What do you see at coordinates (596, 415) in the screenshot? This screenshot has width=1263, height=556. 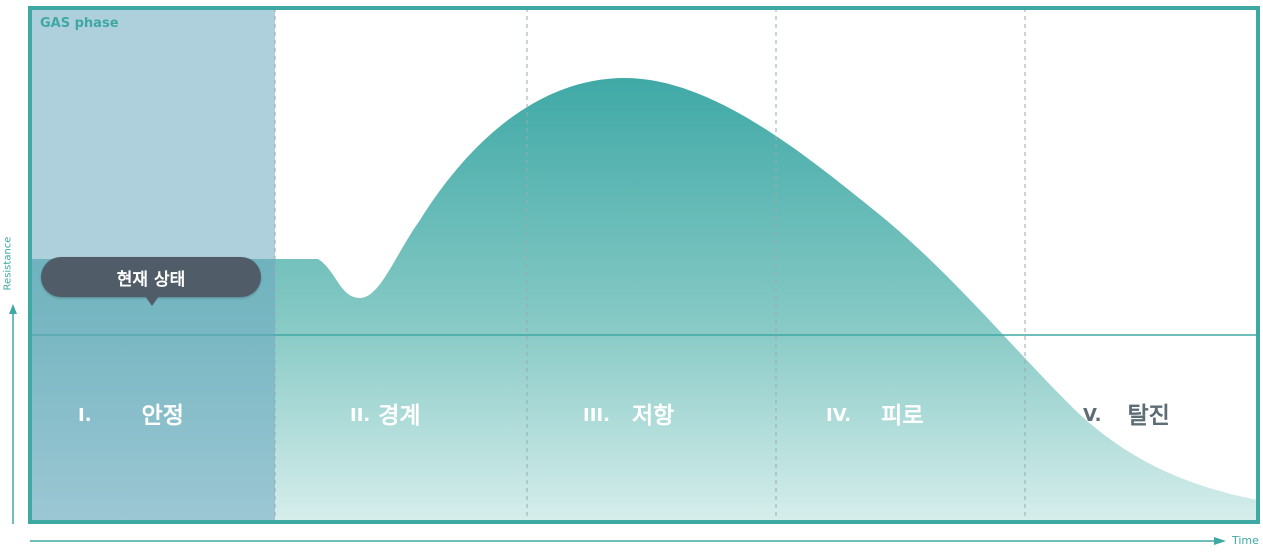 I see `stage-number: III.` at bounding box center [596, 415].